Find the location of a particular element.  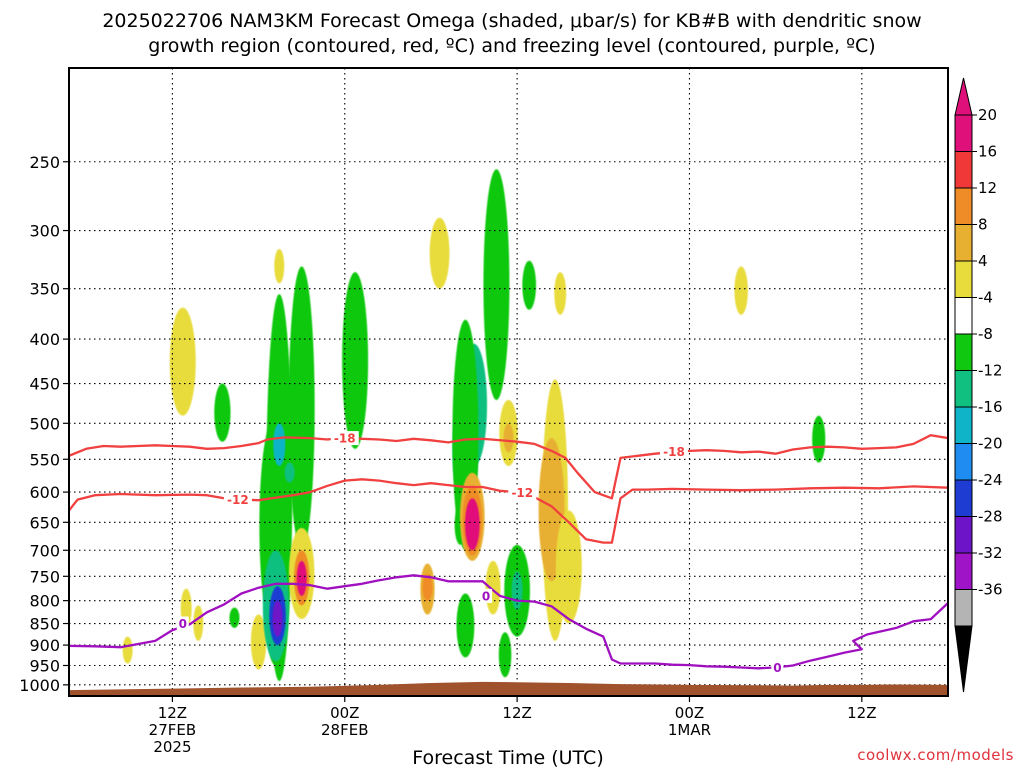

y-tick-label-1000: 1000 is located at coordinates (39, 685).